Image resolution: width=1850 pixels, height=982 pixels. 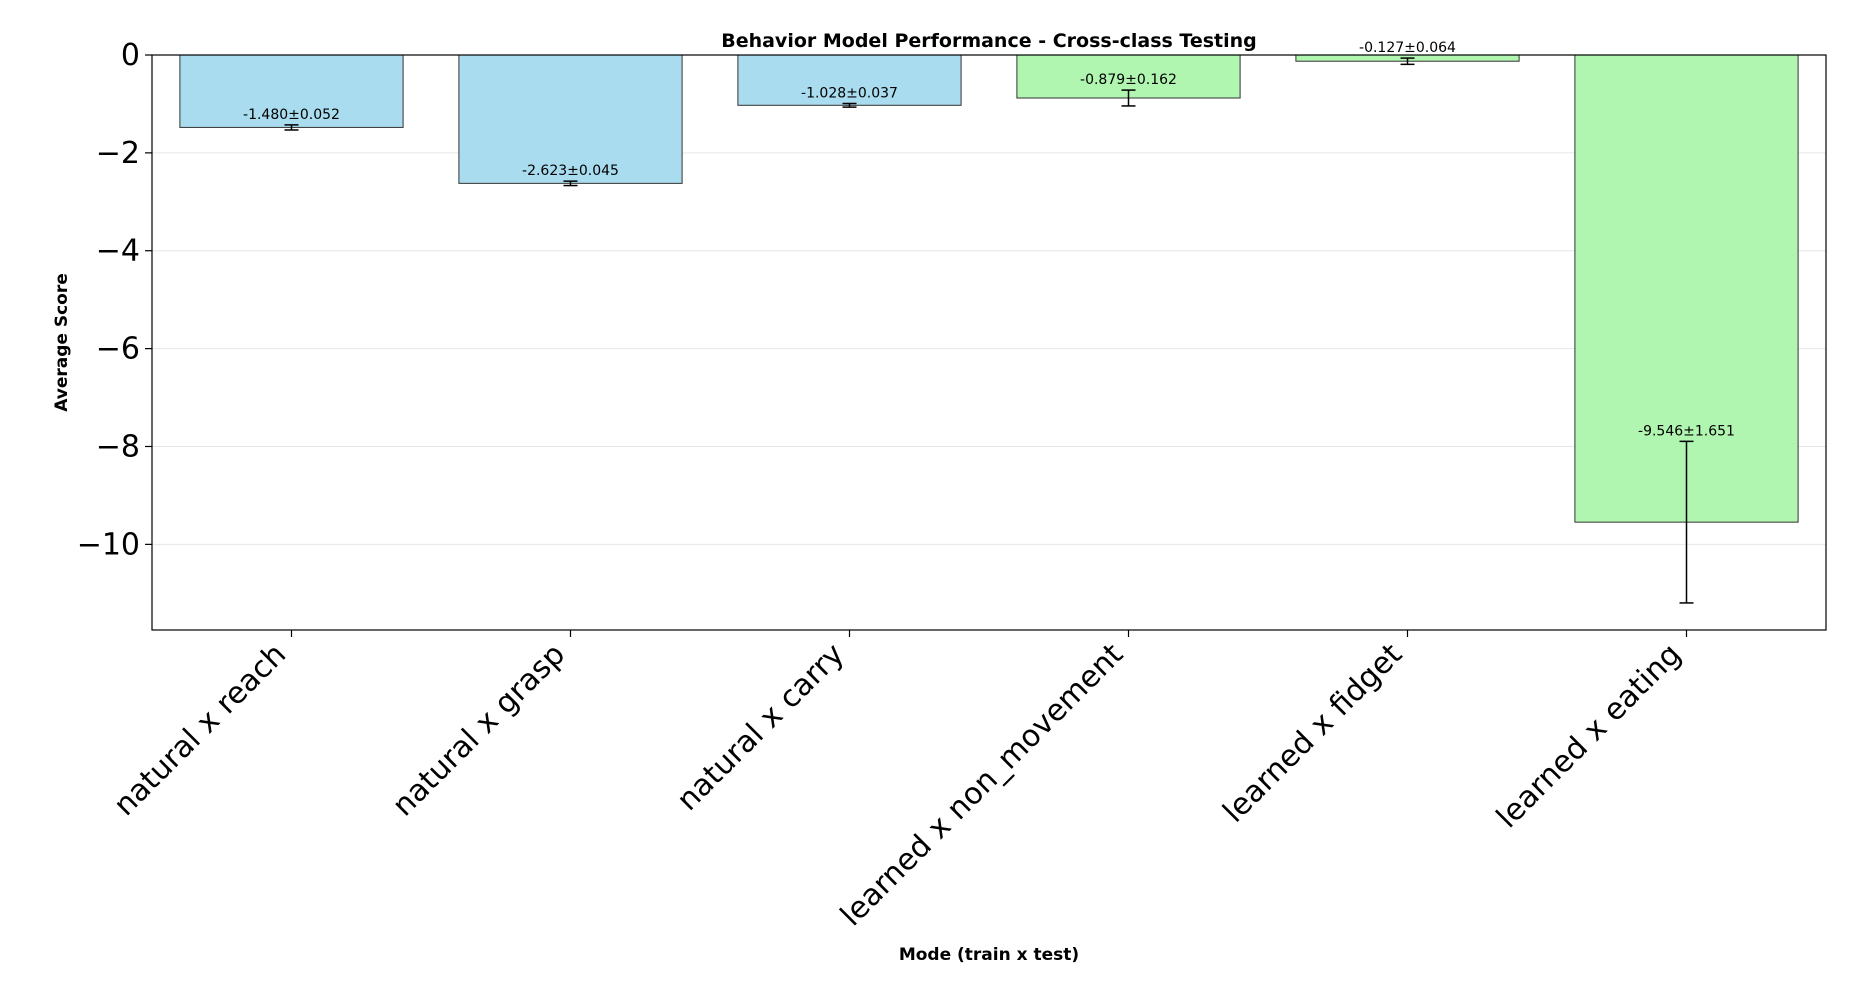 What do you see at coordinates (1312, 733) in the screenshot?
I see `x-tick-label: learned x fidget` at bounding box center [1312, 733].